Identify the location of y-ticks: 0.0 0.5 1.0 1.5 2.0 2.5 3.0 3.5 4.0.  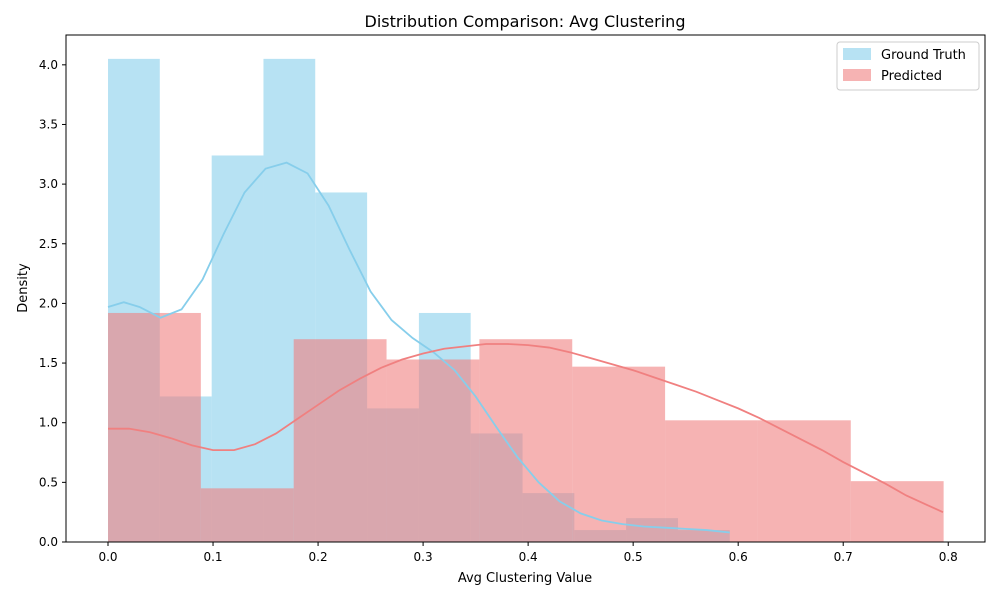
(52, 303).